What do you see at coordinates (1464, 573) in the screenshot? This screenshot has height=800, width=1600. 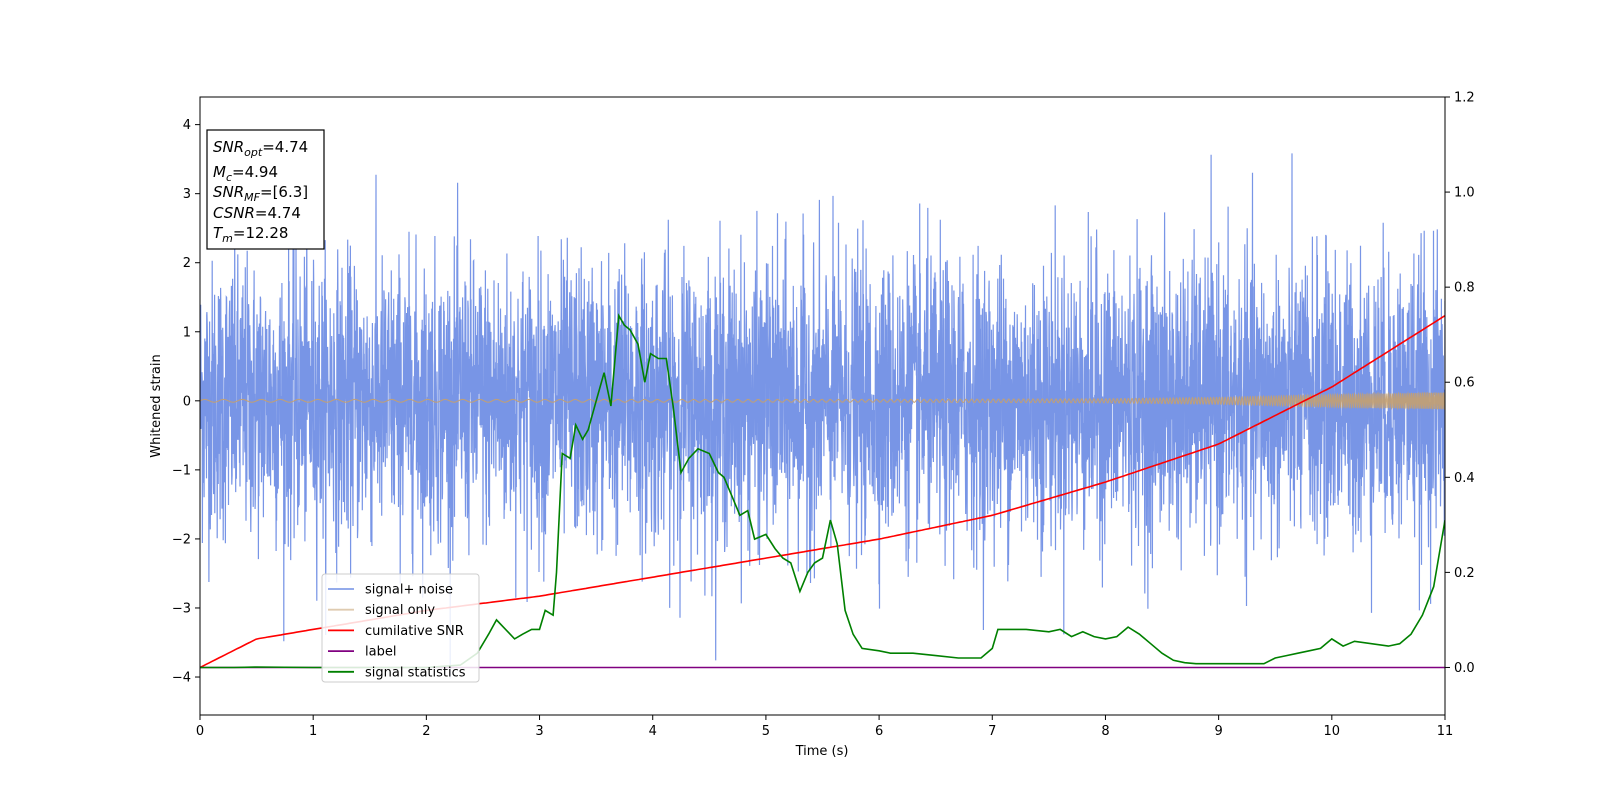 I see `y-right-tick-label: 0.2` at bounding box center [1464, 573].